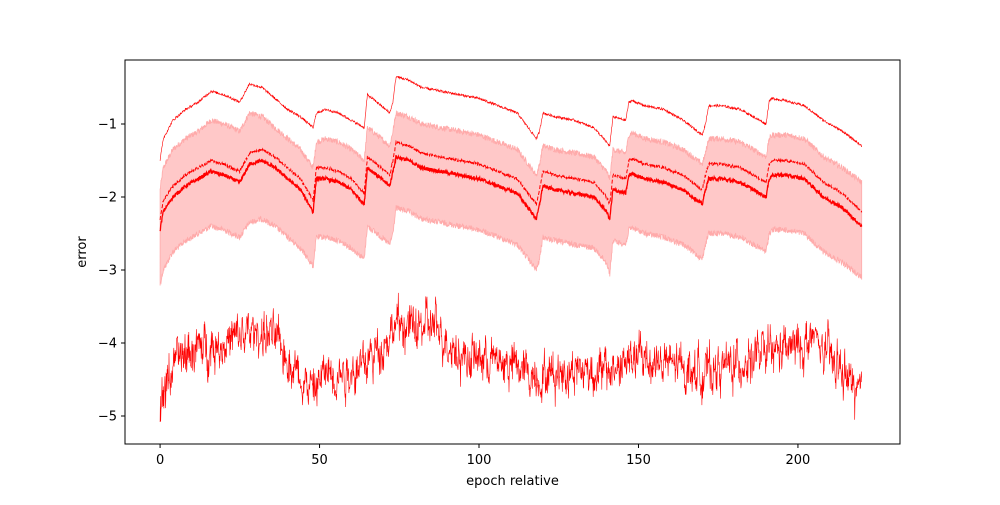  Describe the element at coordinates (319, 460) in the screenshot. I see `x-tick-label: 50` at that location.